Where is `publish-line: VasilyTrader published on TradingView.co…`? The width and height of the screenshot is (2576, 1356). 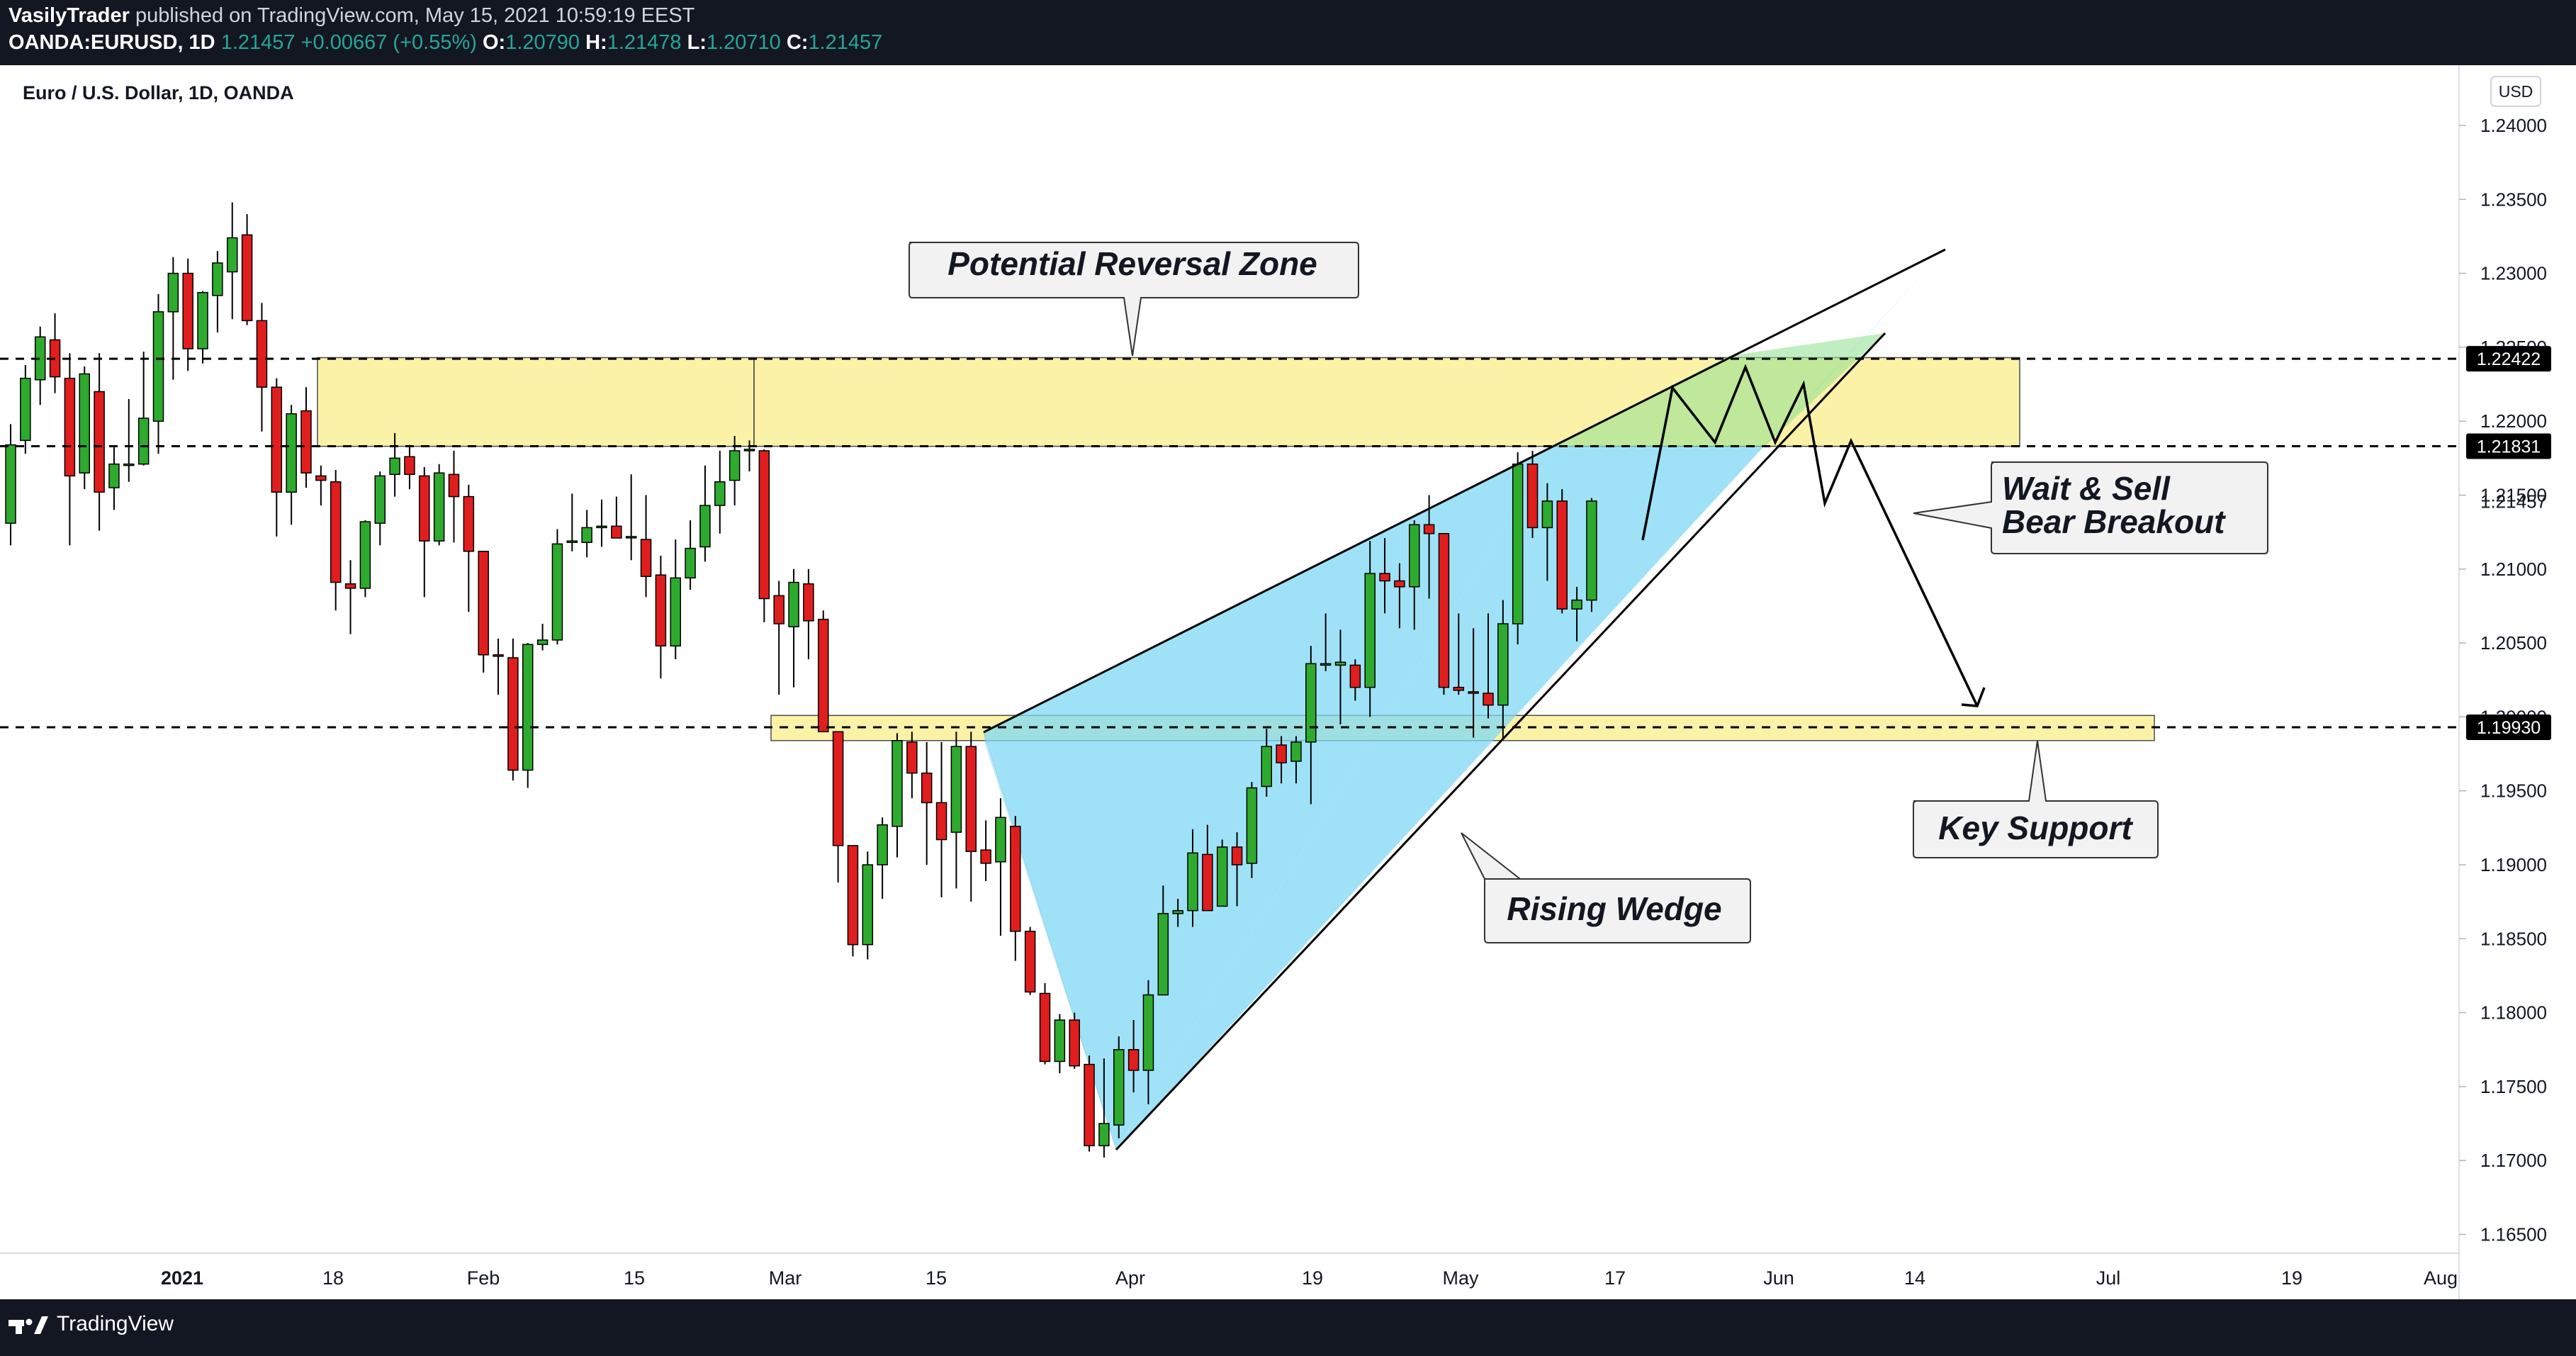 publish-line: VasilyTrader published on TradingView.co… is located at coordinates (351, 16).